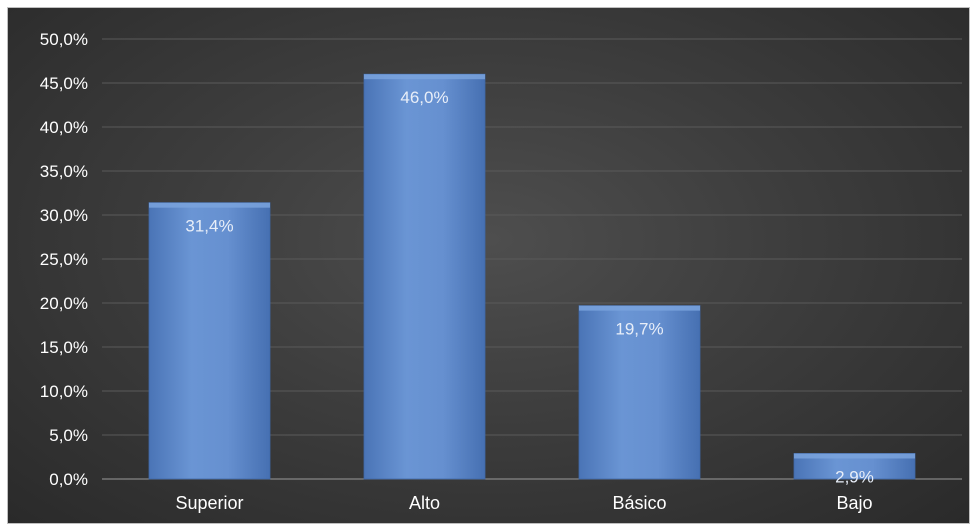 This screenshot has width=977, height=531. I want to click on y-tick-label: 50,0%, so click(64, 39).